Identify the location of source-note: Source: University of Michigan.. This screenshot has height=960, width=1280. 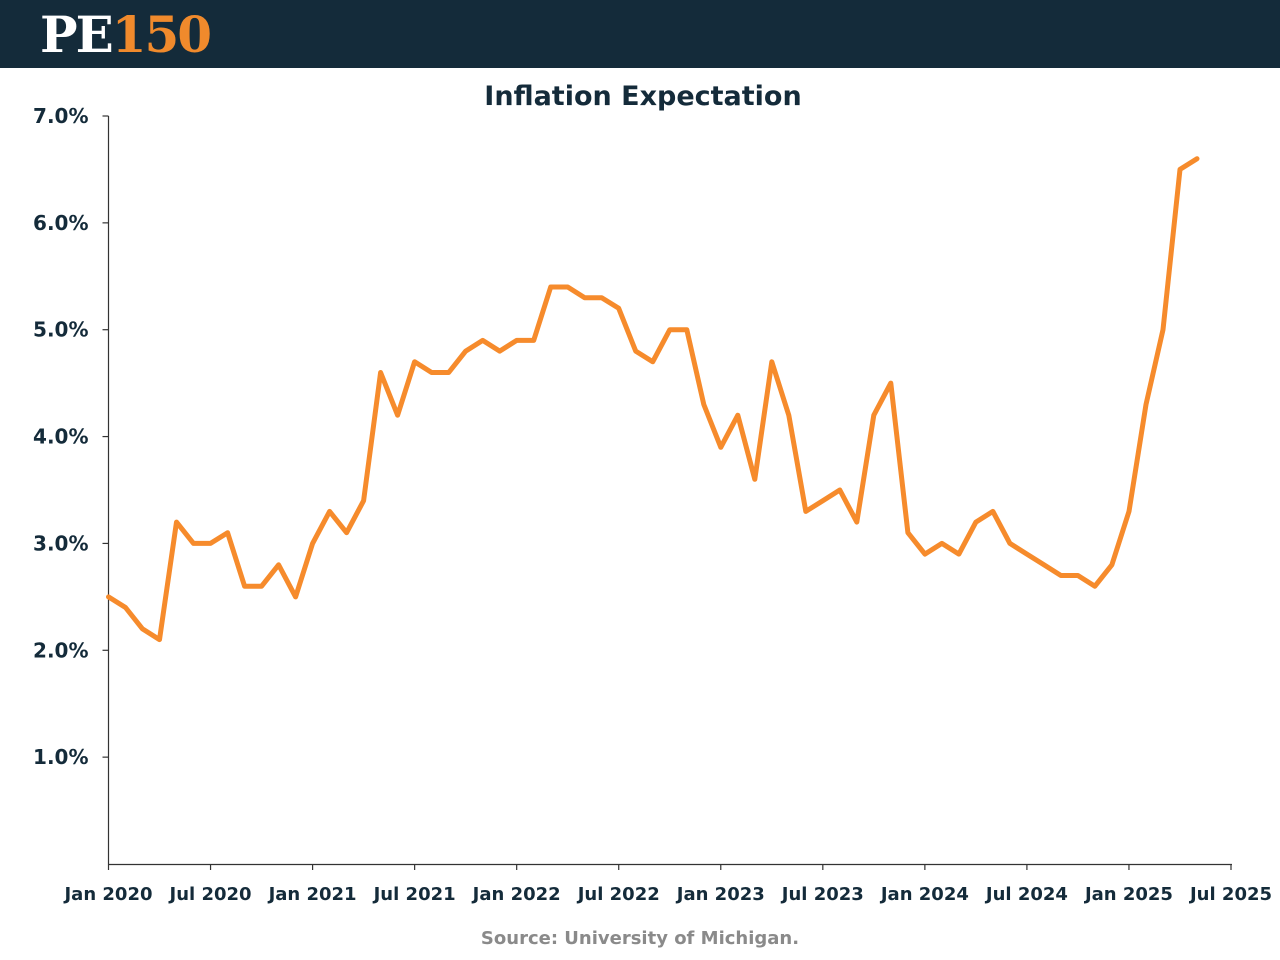
(640, 938).